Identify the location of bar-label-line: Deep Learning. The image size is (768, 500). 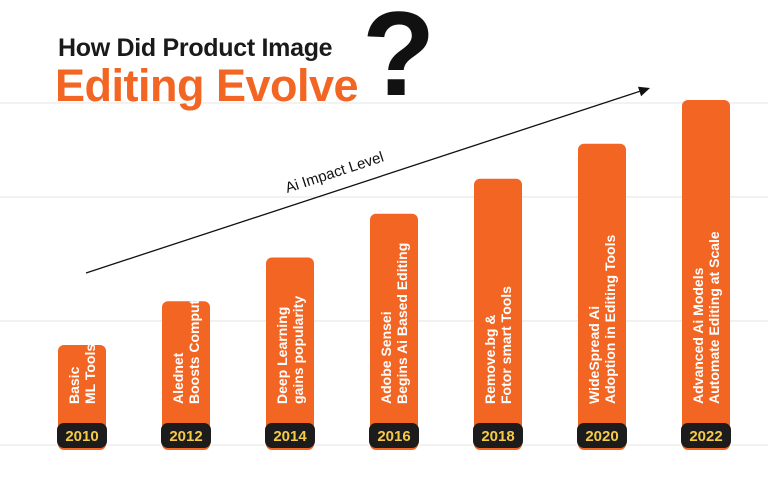
(282, 355).